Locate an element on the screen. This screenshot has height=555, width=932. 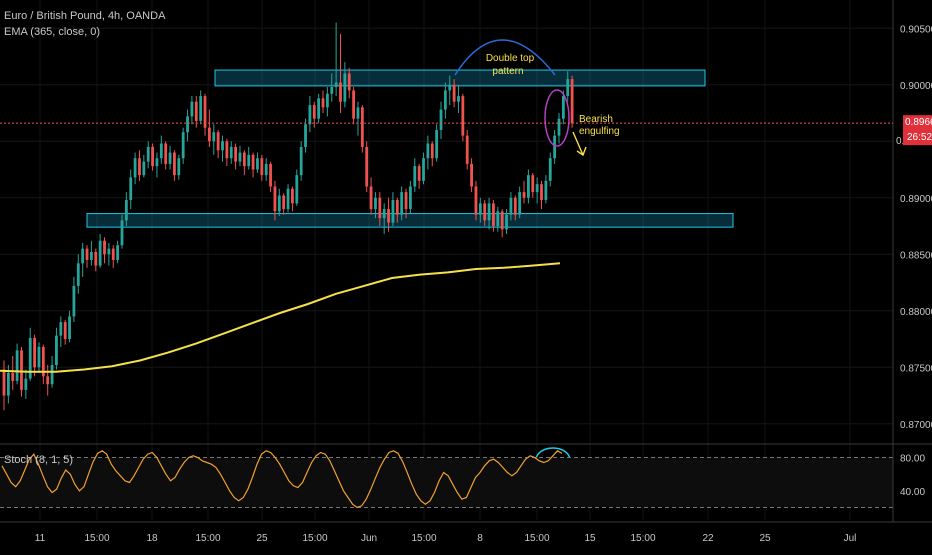
double-top-arc is located at coordinates (505, 57).